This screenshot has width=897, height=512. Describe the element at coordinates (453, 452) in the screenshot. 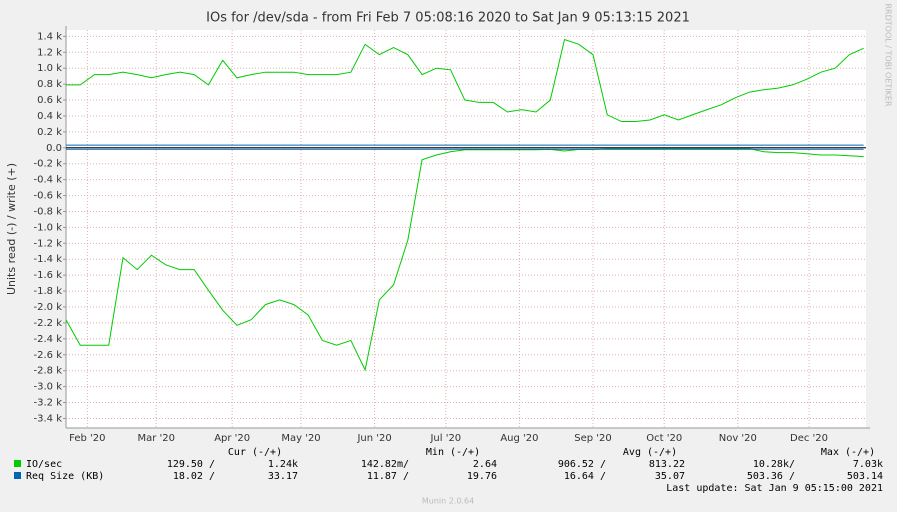

I see `stat-header: Min (-/+)` at that location.